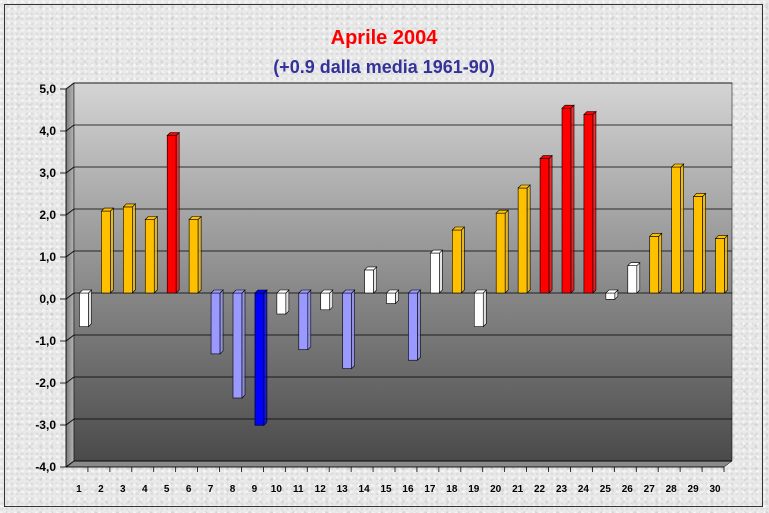 The height and width of the screenshot is (513, 769). Describe the element at coordinates (255, 489) in the screenshot. I see `x-tick-label: 9` at that location.